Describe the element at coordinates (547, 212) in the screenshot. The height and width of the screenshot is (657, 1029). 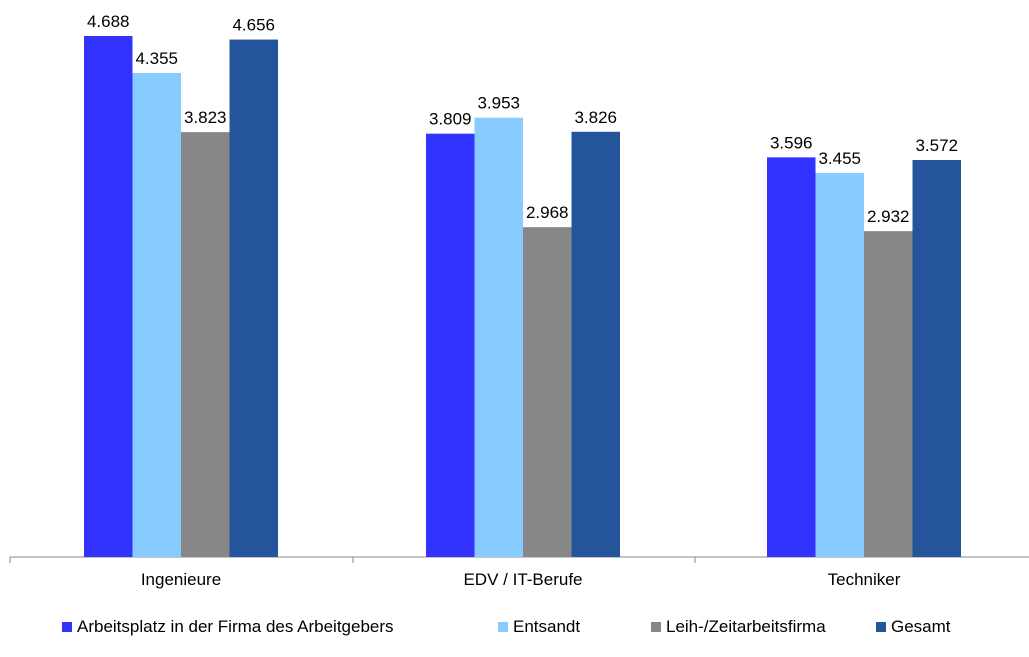
I see `data-label: 2.968` at that location.